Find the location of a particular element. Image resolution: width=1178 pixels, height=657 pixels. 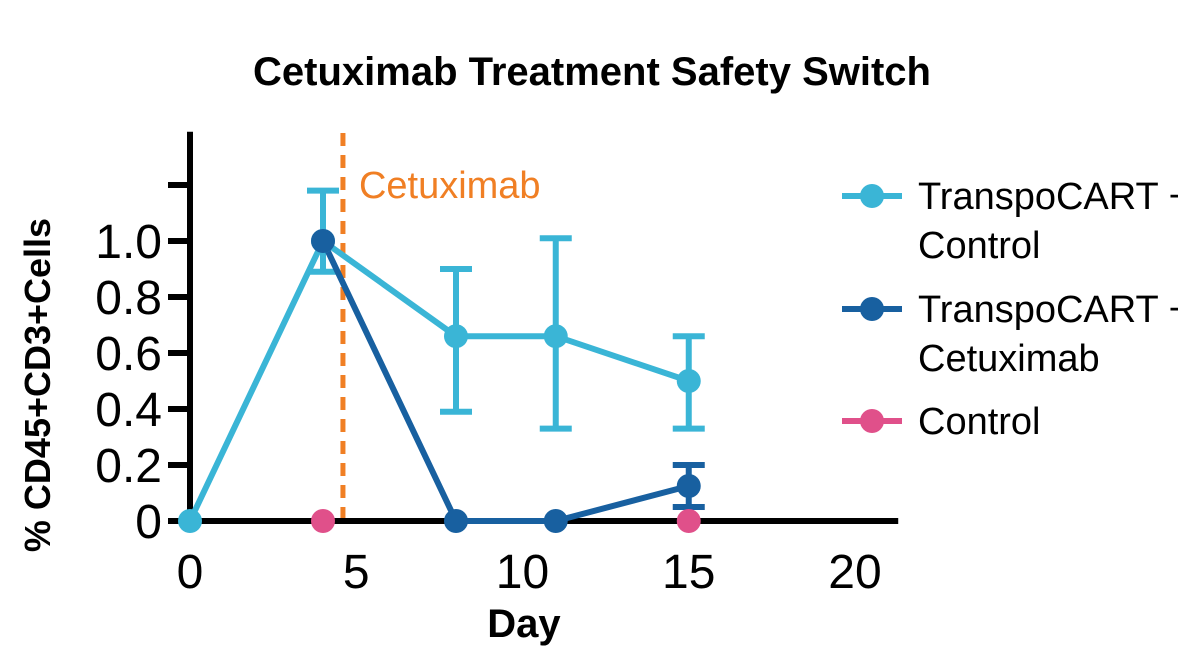

y-tick-label: 1.0 is located at coordinates (128, 242).